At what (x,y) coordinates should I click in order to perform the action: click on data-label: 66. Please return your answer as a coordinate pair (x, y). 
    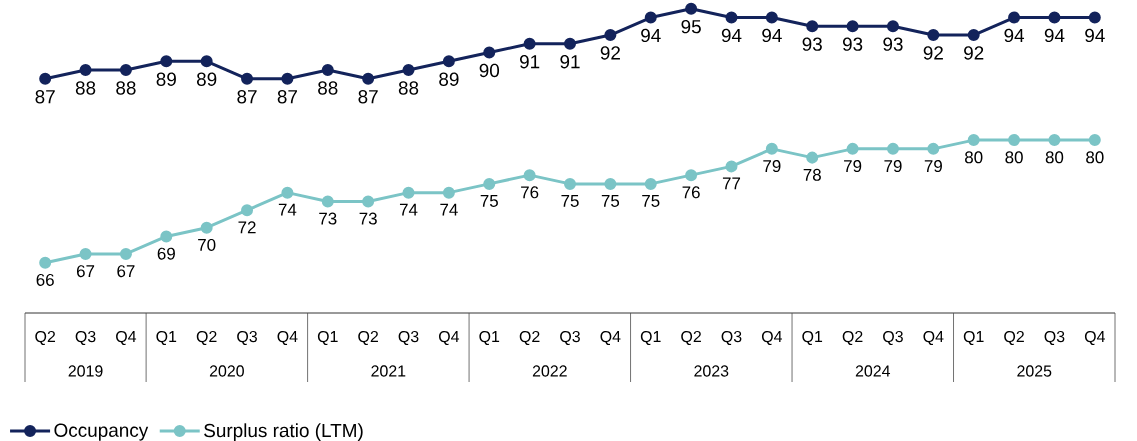
    Looking at the image, I should click on (45, 279).